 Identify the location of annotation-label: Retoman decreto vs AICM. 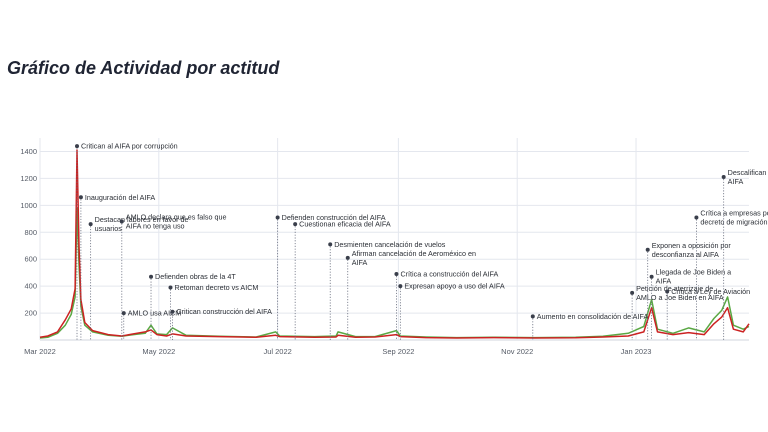
(217, 287).